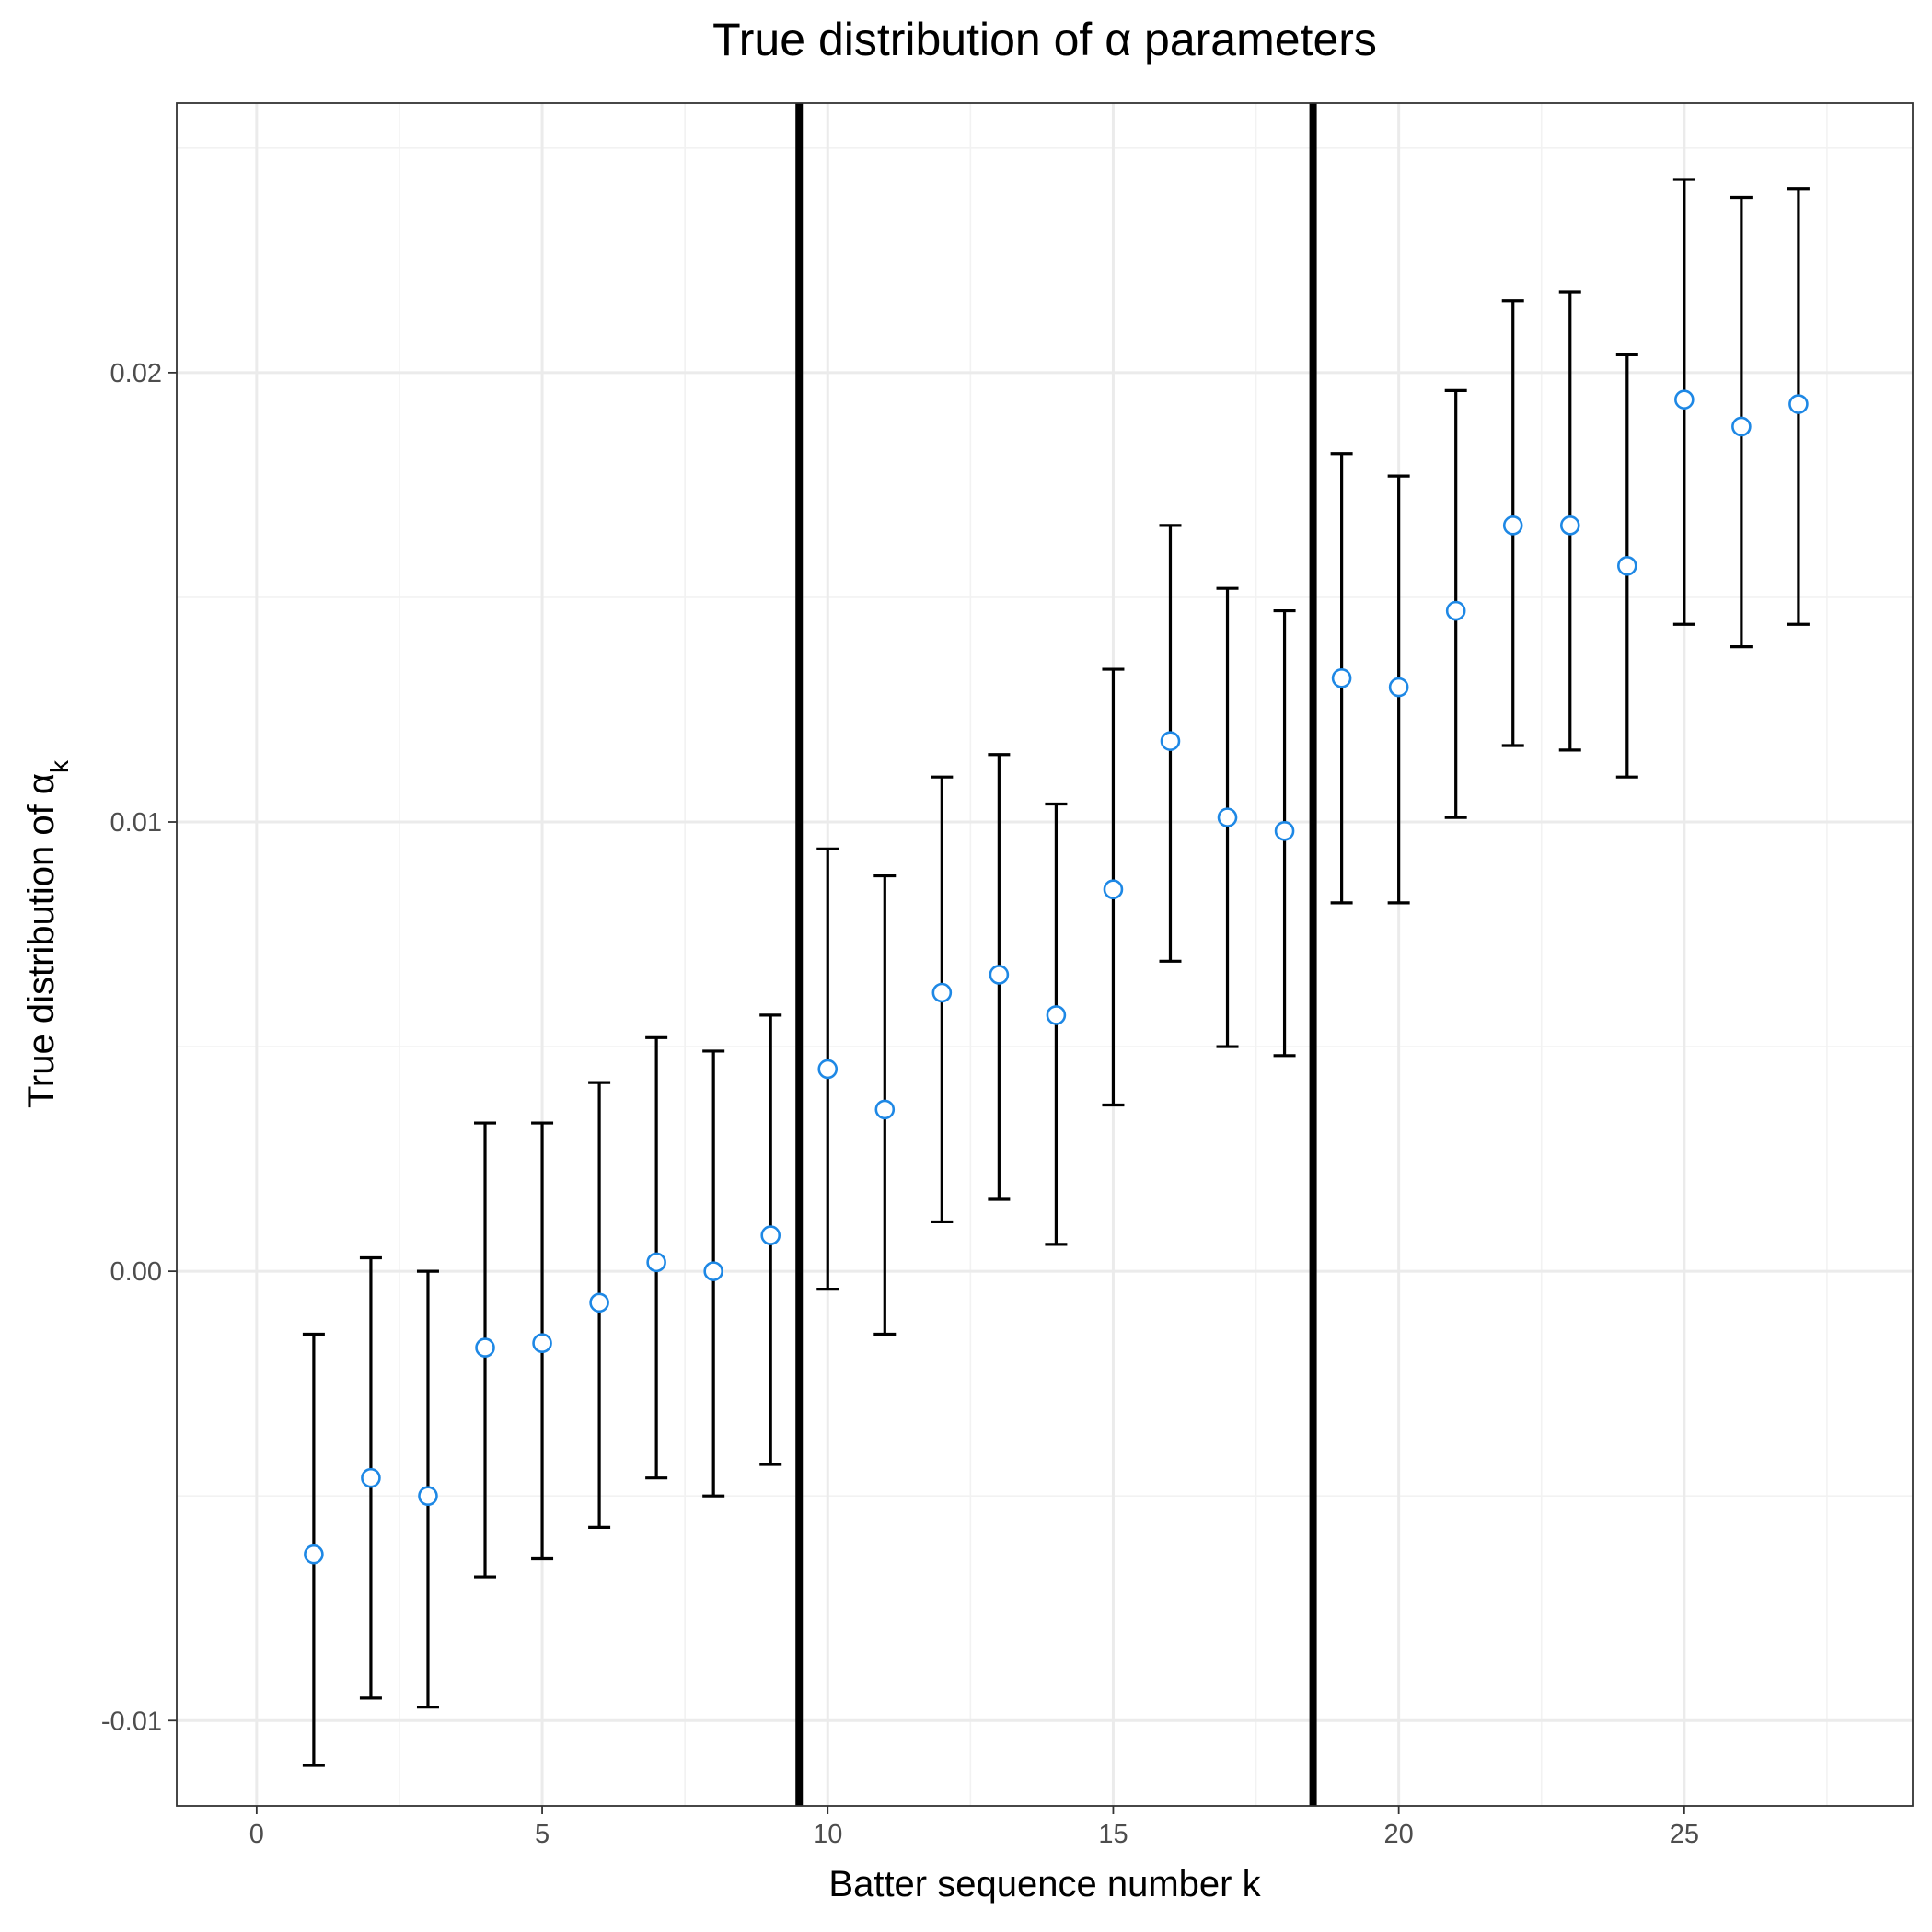  Describe the element at coordinates (132, 1721) in the screenshot. I see `y-tick-label: -0.01` at that location.